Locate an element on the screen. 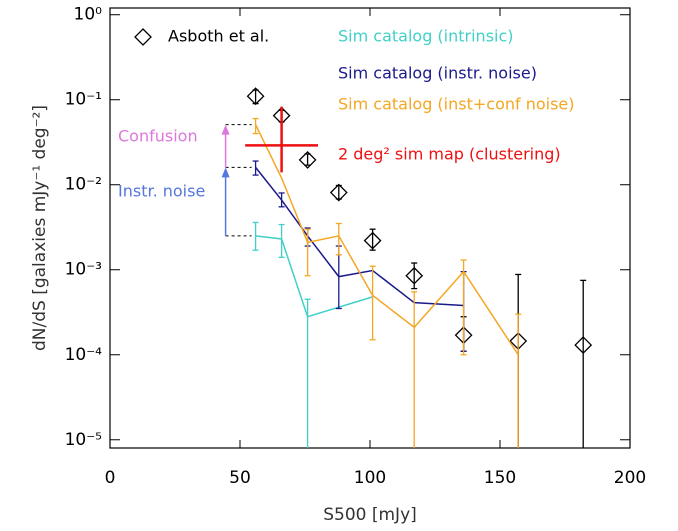  legend-marker is located at coordinates (143, 37).